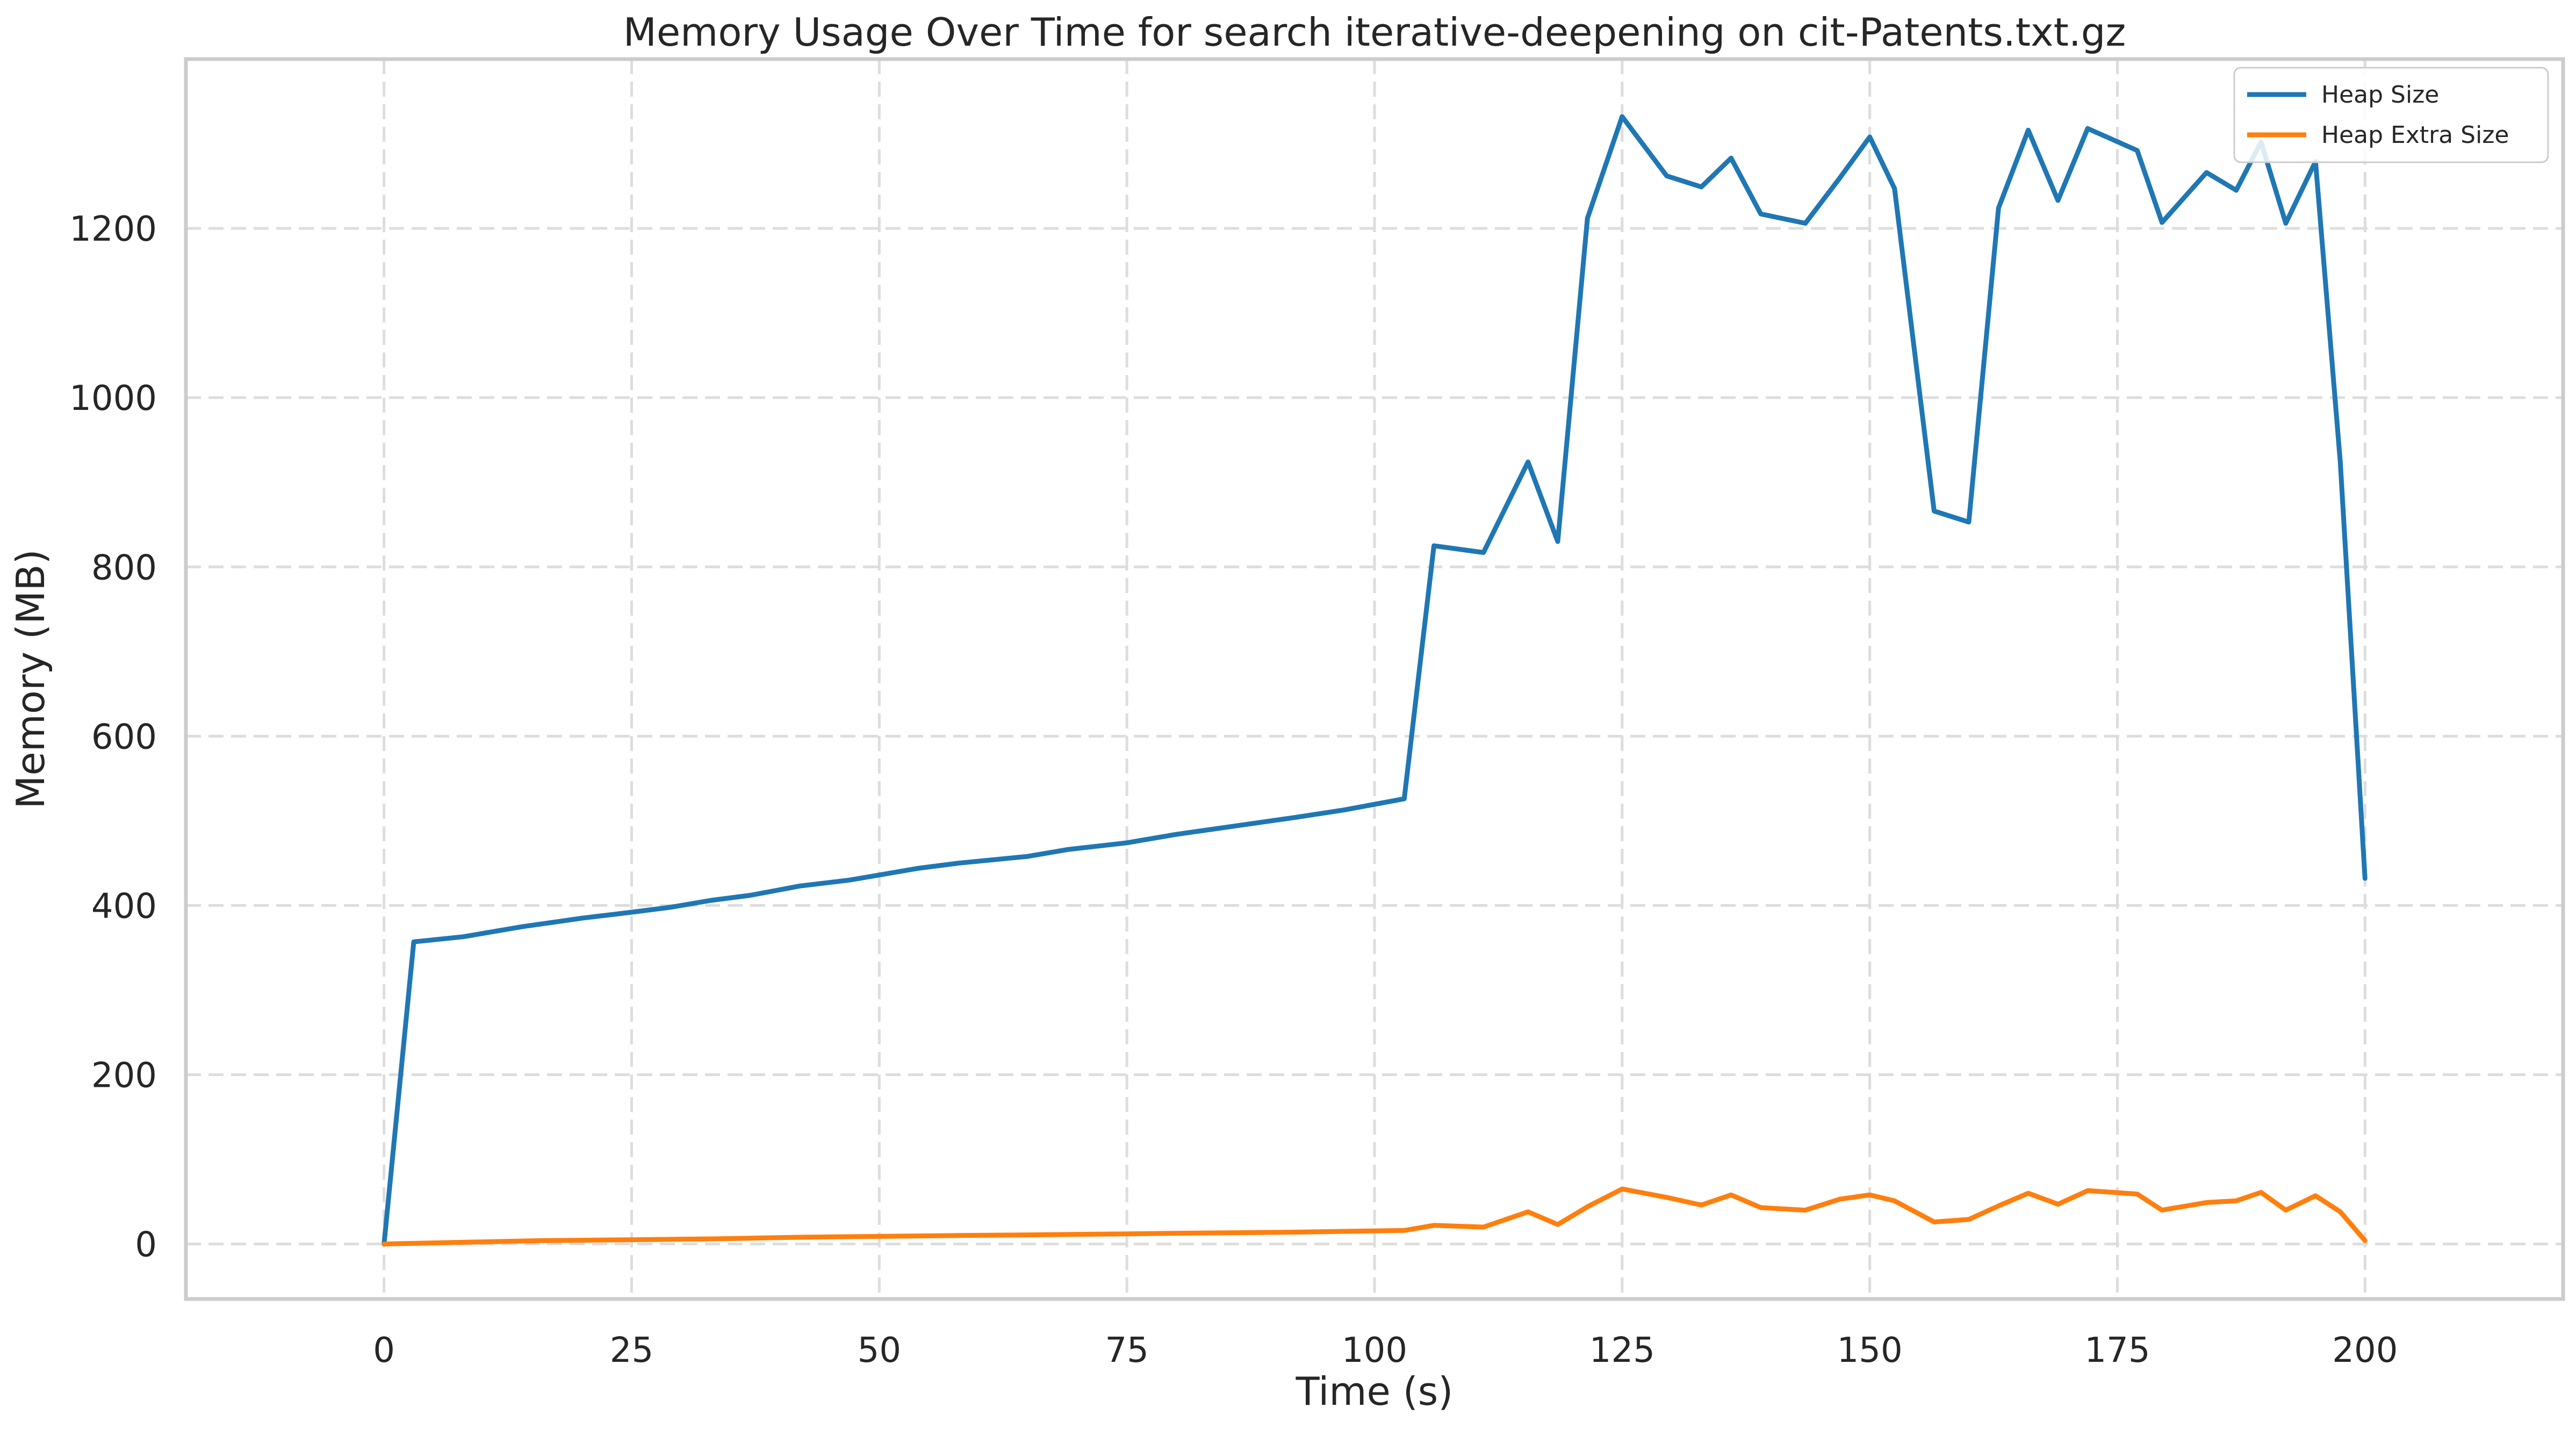 Image resolution: width=2576 pixels, height=1429 pixels. What do you see at coordinates (30, 679) in the screenshot?
I see `y-axis-label: Memory (MB)` at bounding box center [30, 679].